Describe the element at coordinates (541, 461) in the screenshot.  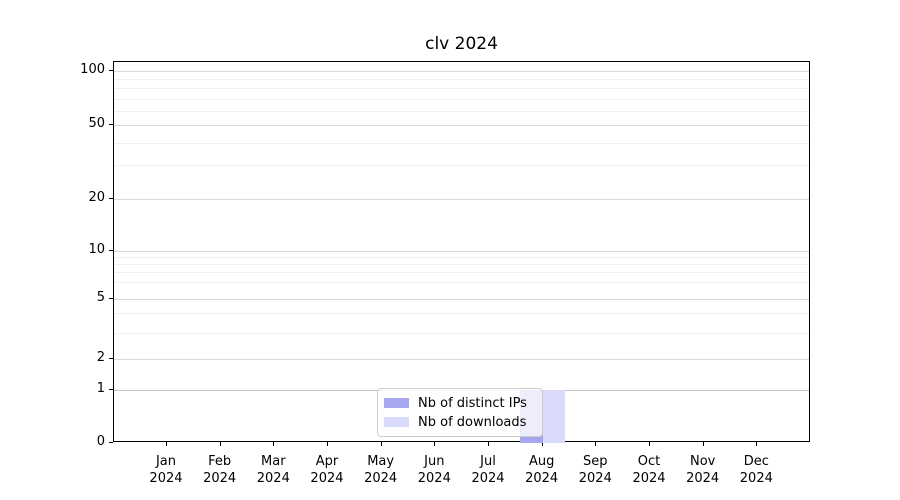
I see `month-label: Aug` at that location.